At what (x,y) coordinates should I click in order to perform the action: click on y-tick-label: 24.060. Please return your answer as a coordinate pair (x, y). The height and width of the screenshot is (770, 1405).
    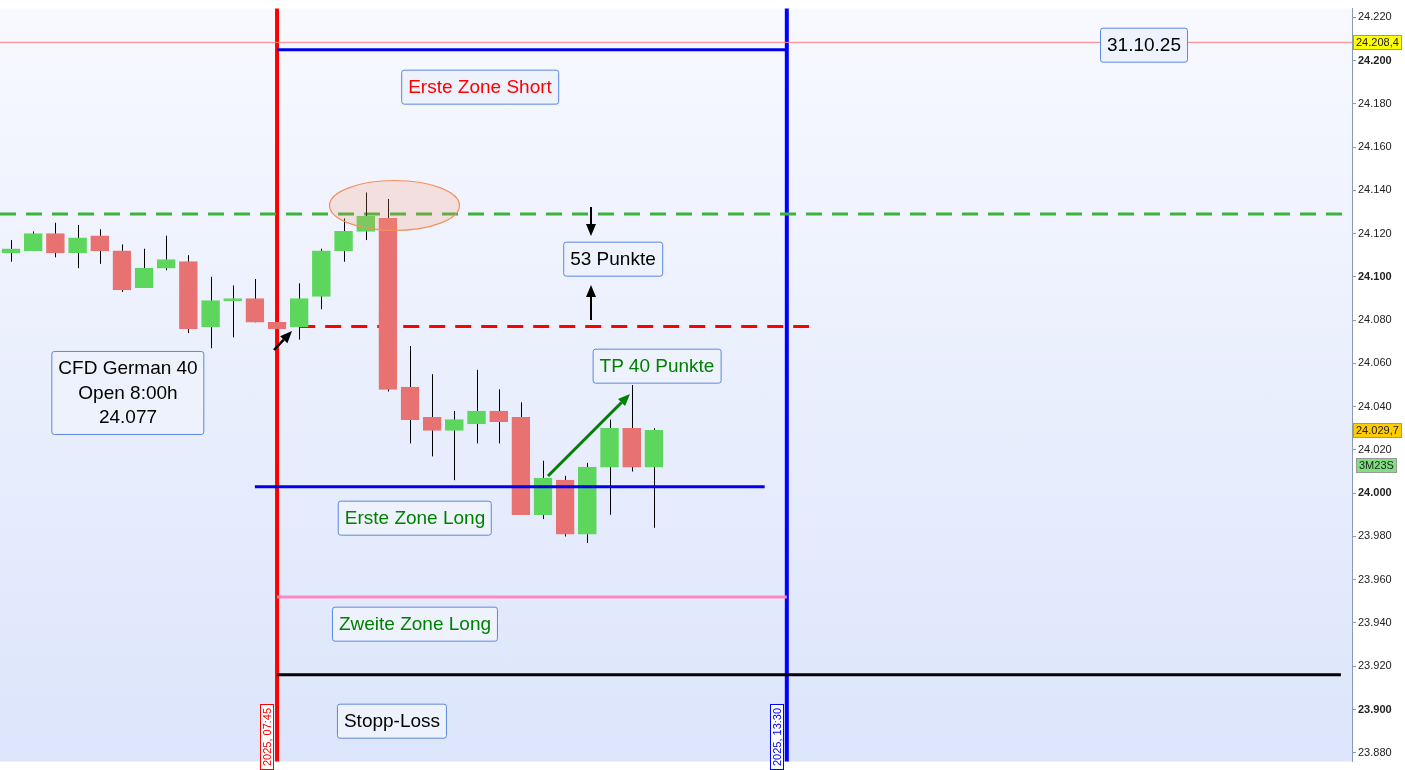
    Looking at the image, I should click on (1375, 362).